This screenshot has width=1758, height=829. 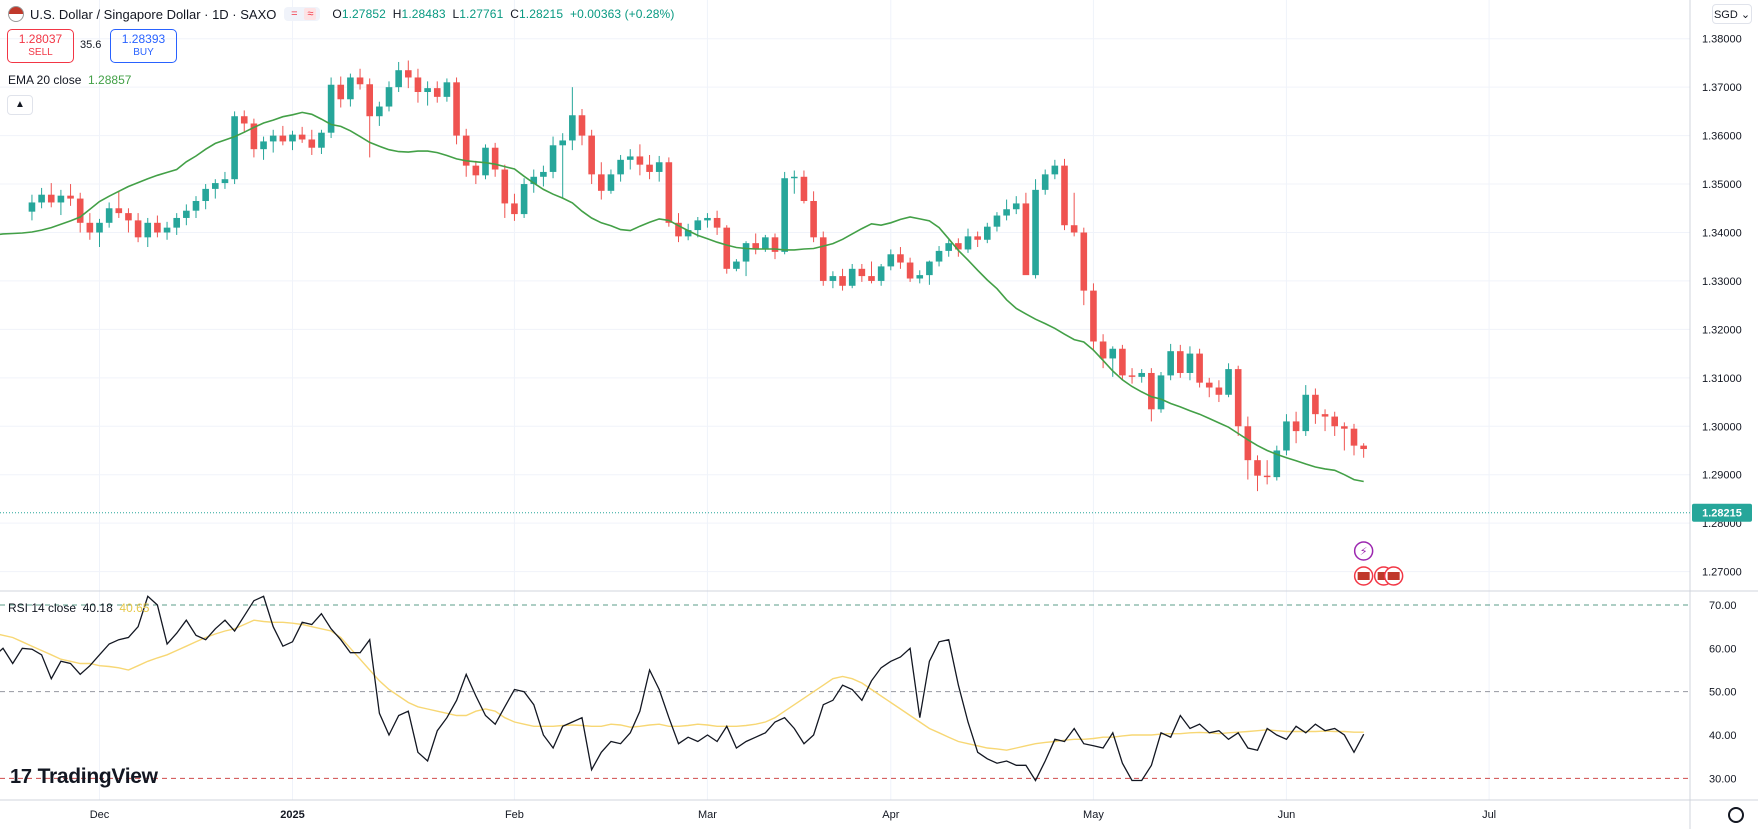 What do you see at coordinates (1722, 476) in the screenshot?
I see `price-tick-label: 1.29000` at bounding box center [1722, 476].